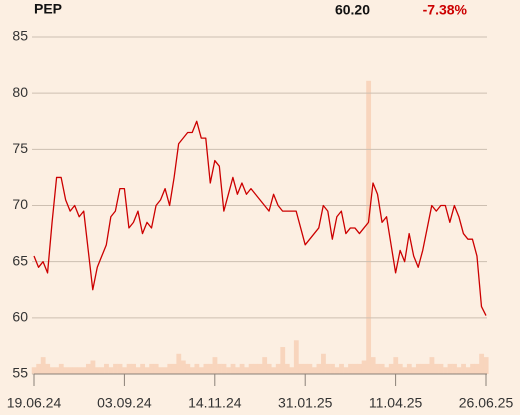 The height and width of the screenshot is (415, 520). What do you see at coordinates (445, 10) in the screenshot?
I see `price-change: -7.38%` at bounding box center [445, 10].